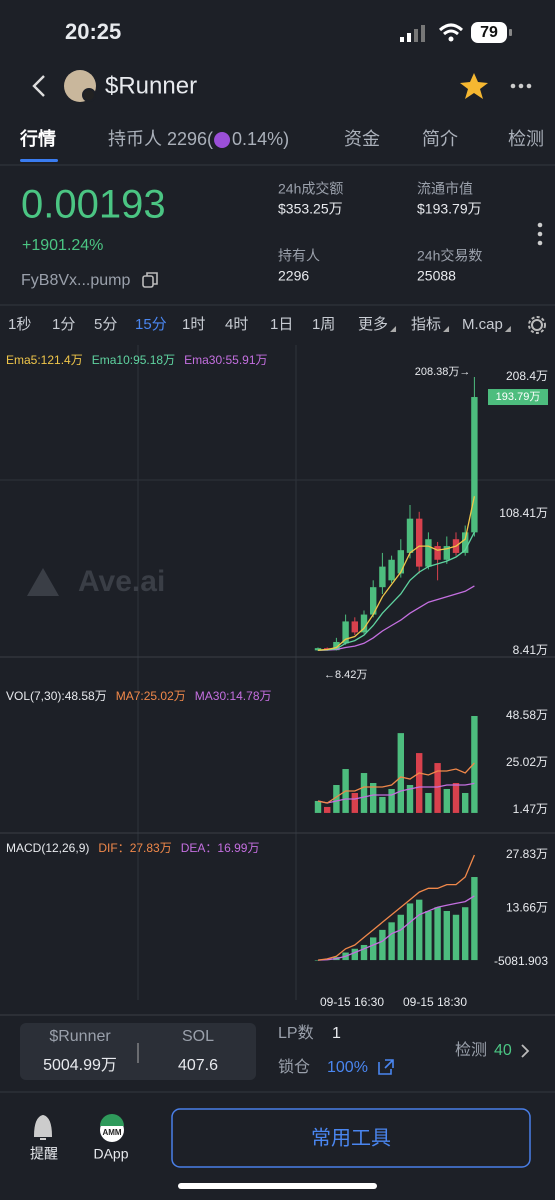  I want to click on ma30-line, so click(396, 793).